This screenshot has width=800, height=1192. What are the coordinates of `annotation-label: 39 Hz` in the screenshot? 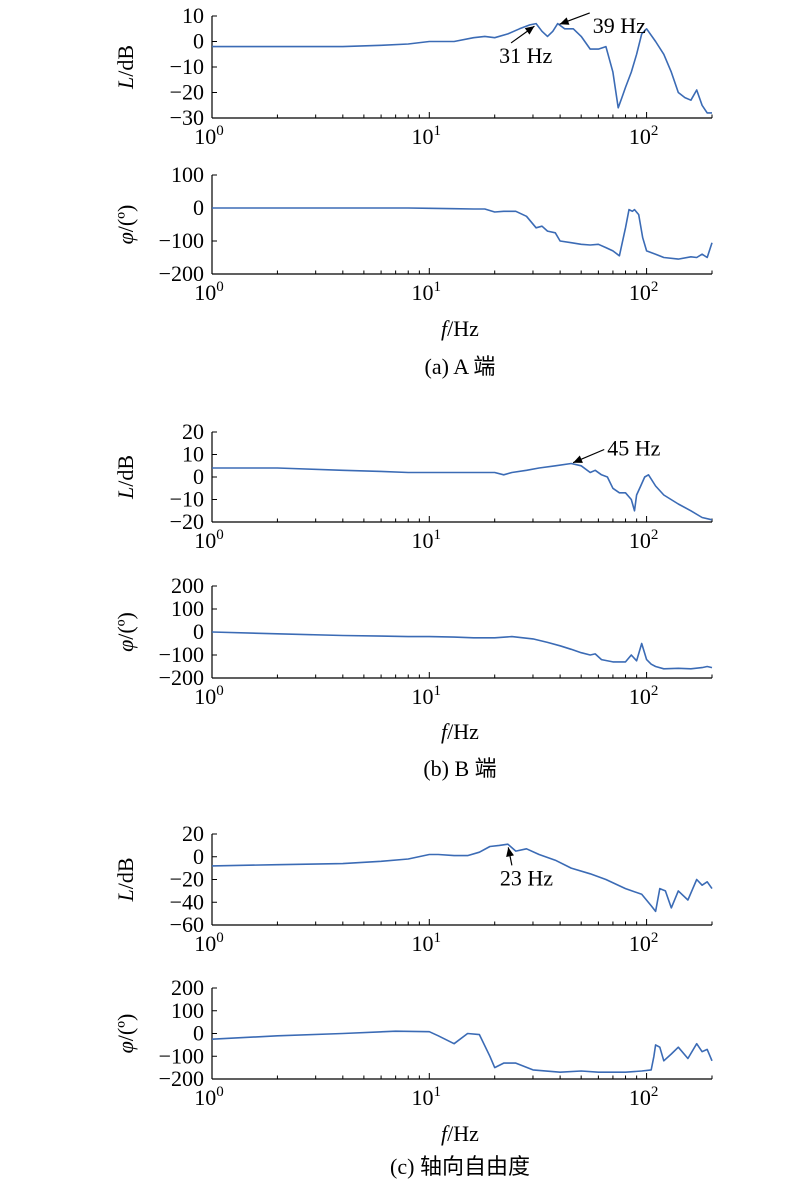 It's located at (619, 25).